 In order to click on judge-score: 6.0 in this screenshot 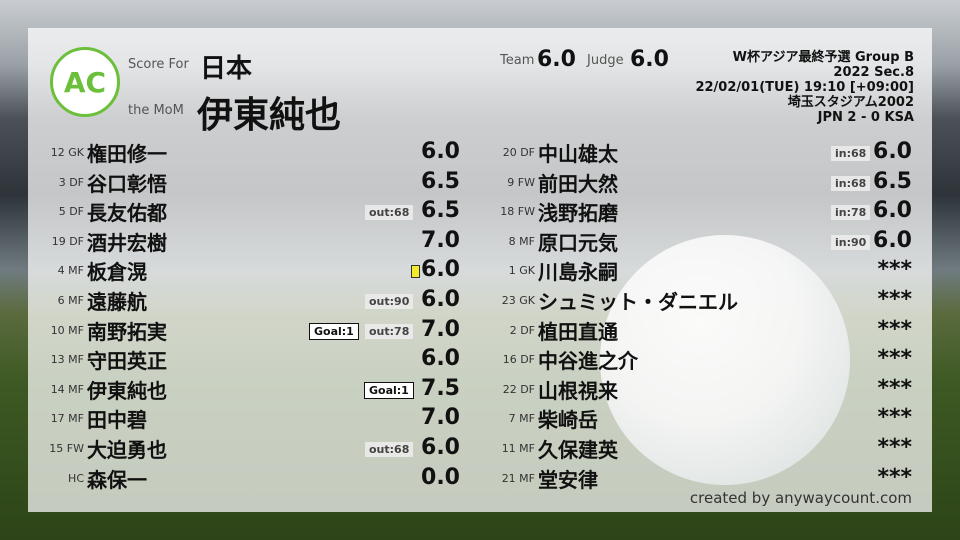, I will do `click(649, 59)`.